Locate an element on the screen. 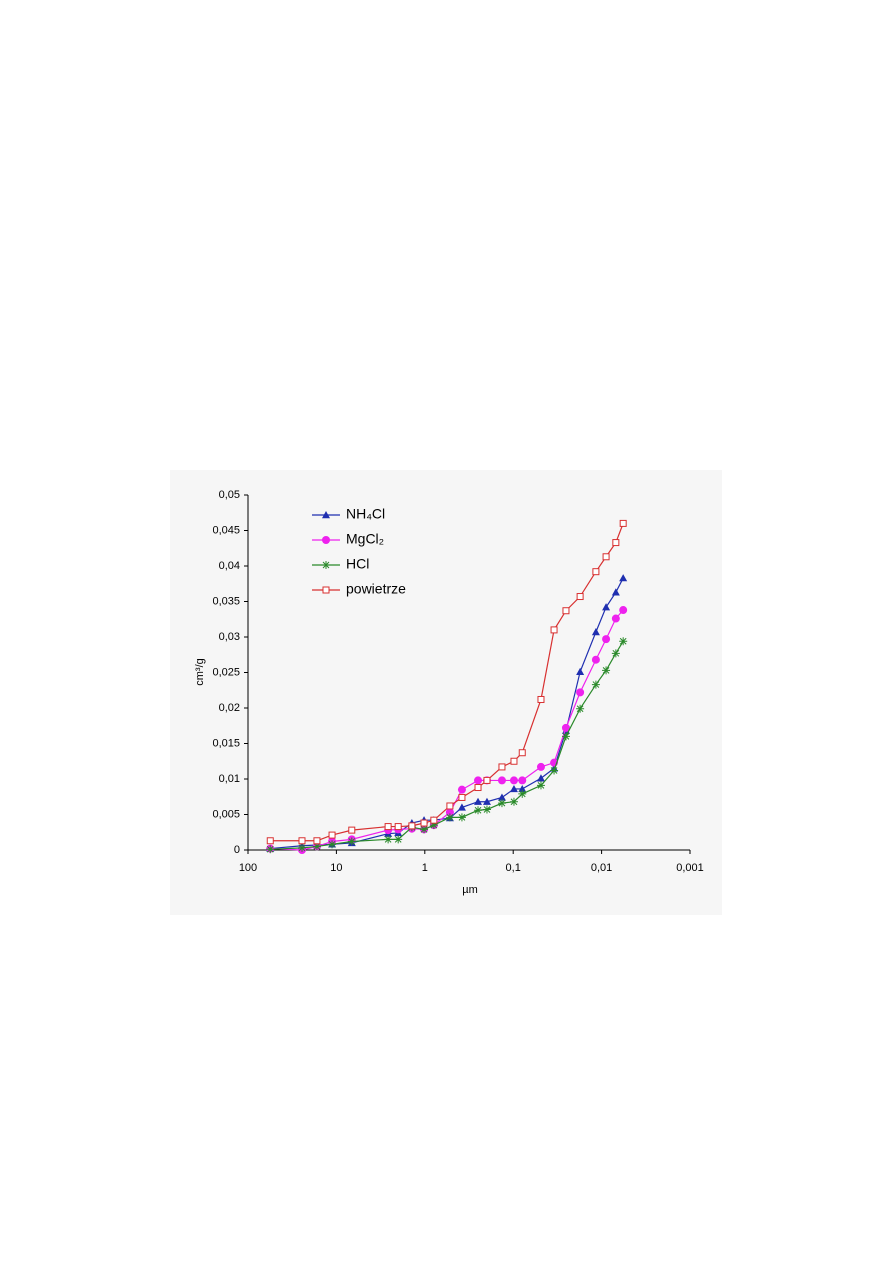  x-tick-label: 0,1 is located at coordinates (513, 868).